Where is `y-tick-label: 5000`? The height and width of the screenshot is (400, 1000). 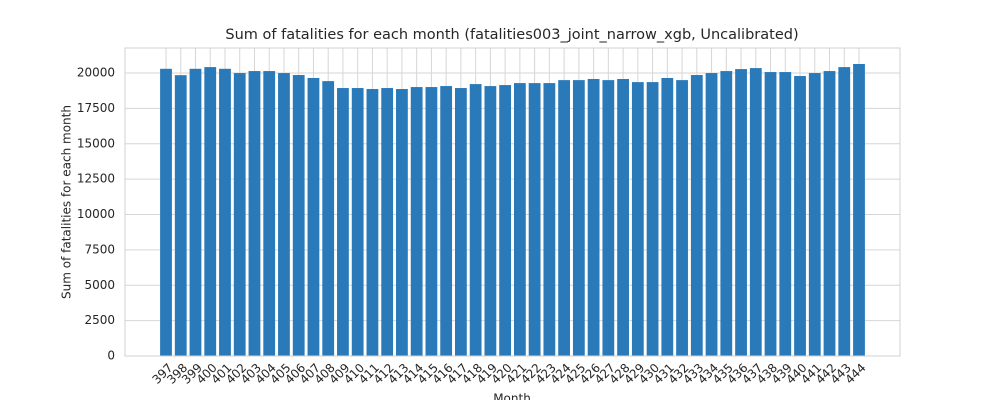
y-tick-label: 5000 is located at coordinates (99, 285).